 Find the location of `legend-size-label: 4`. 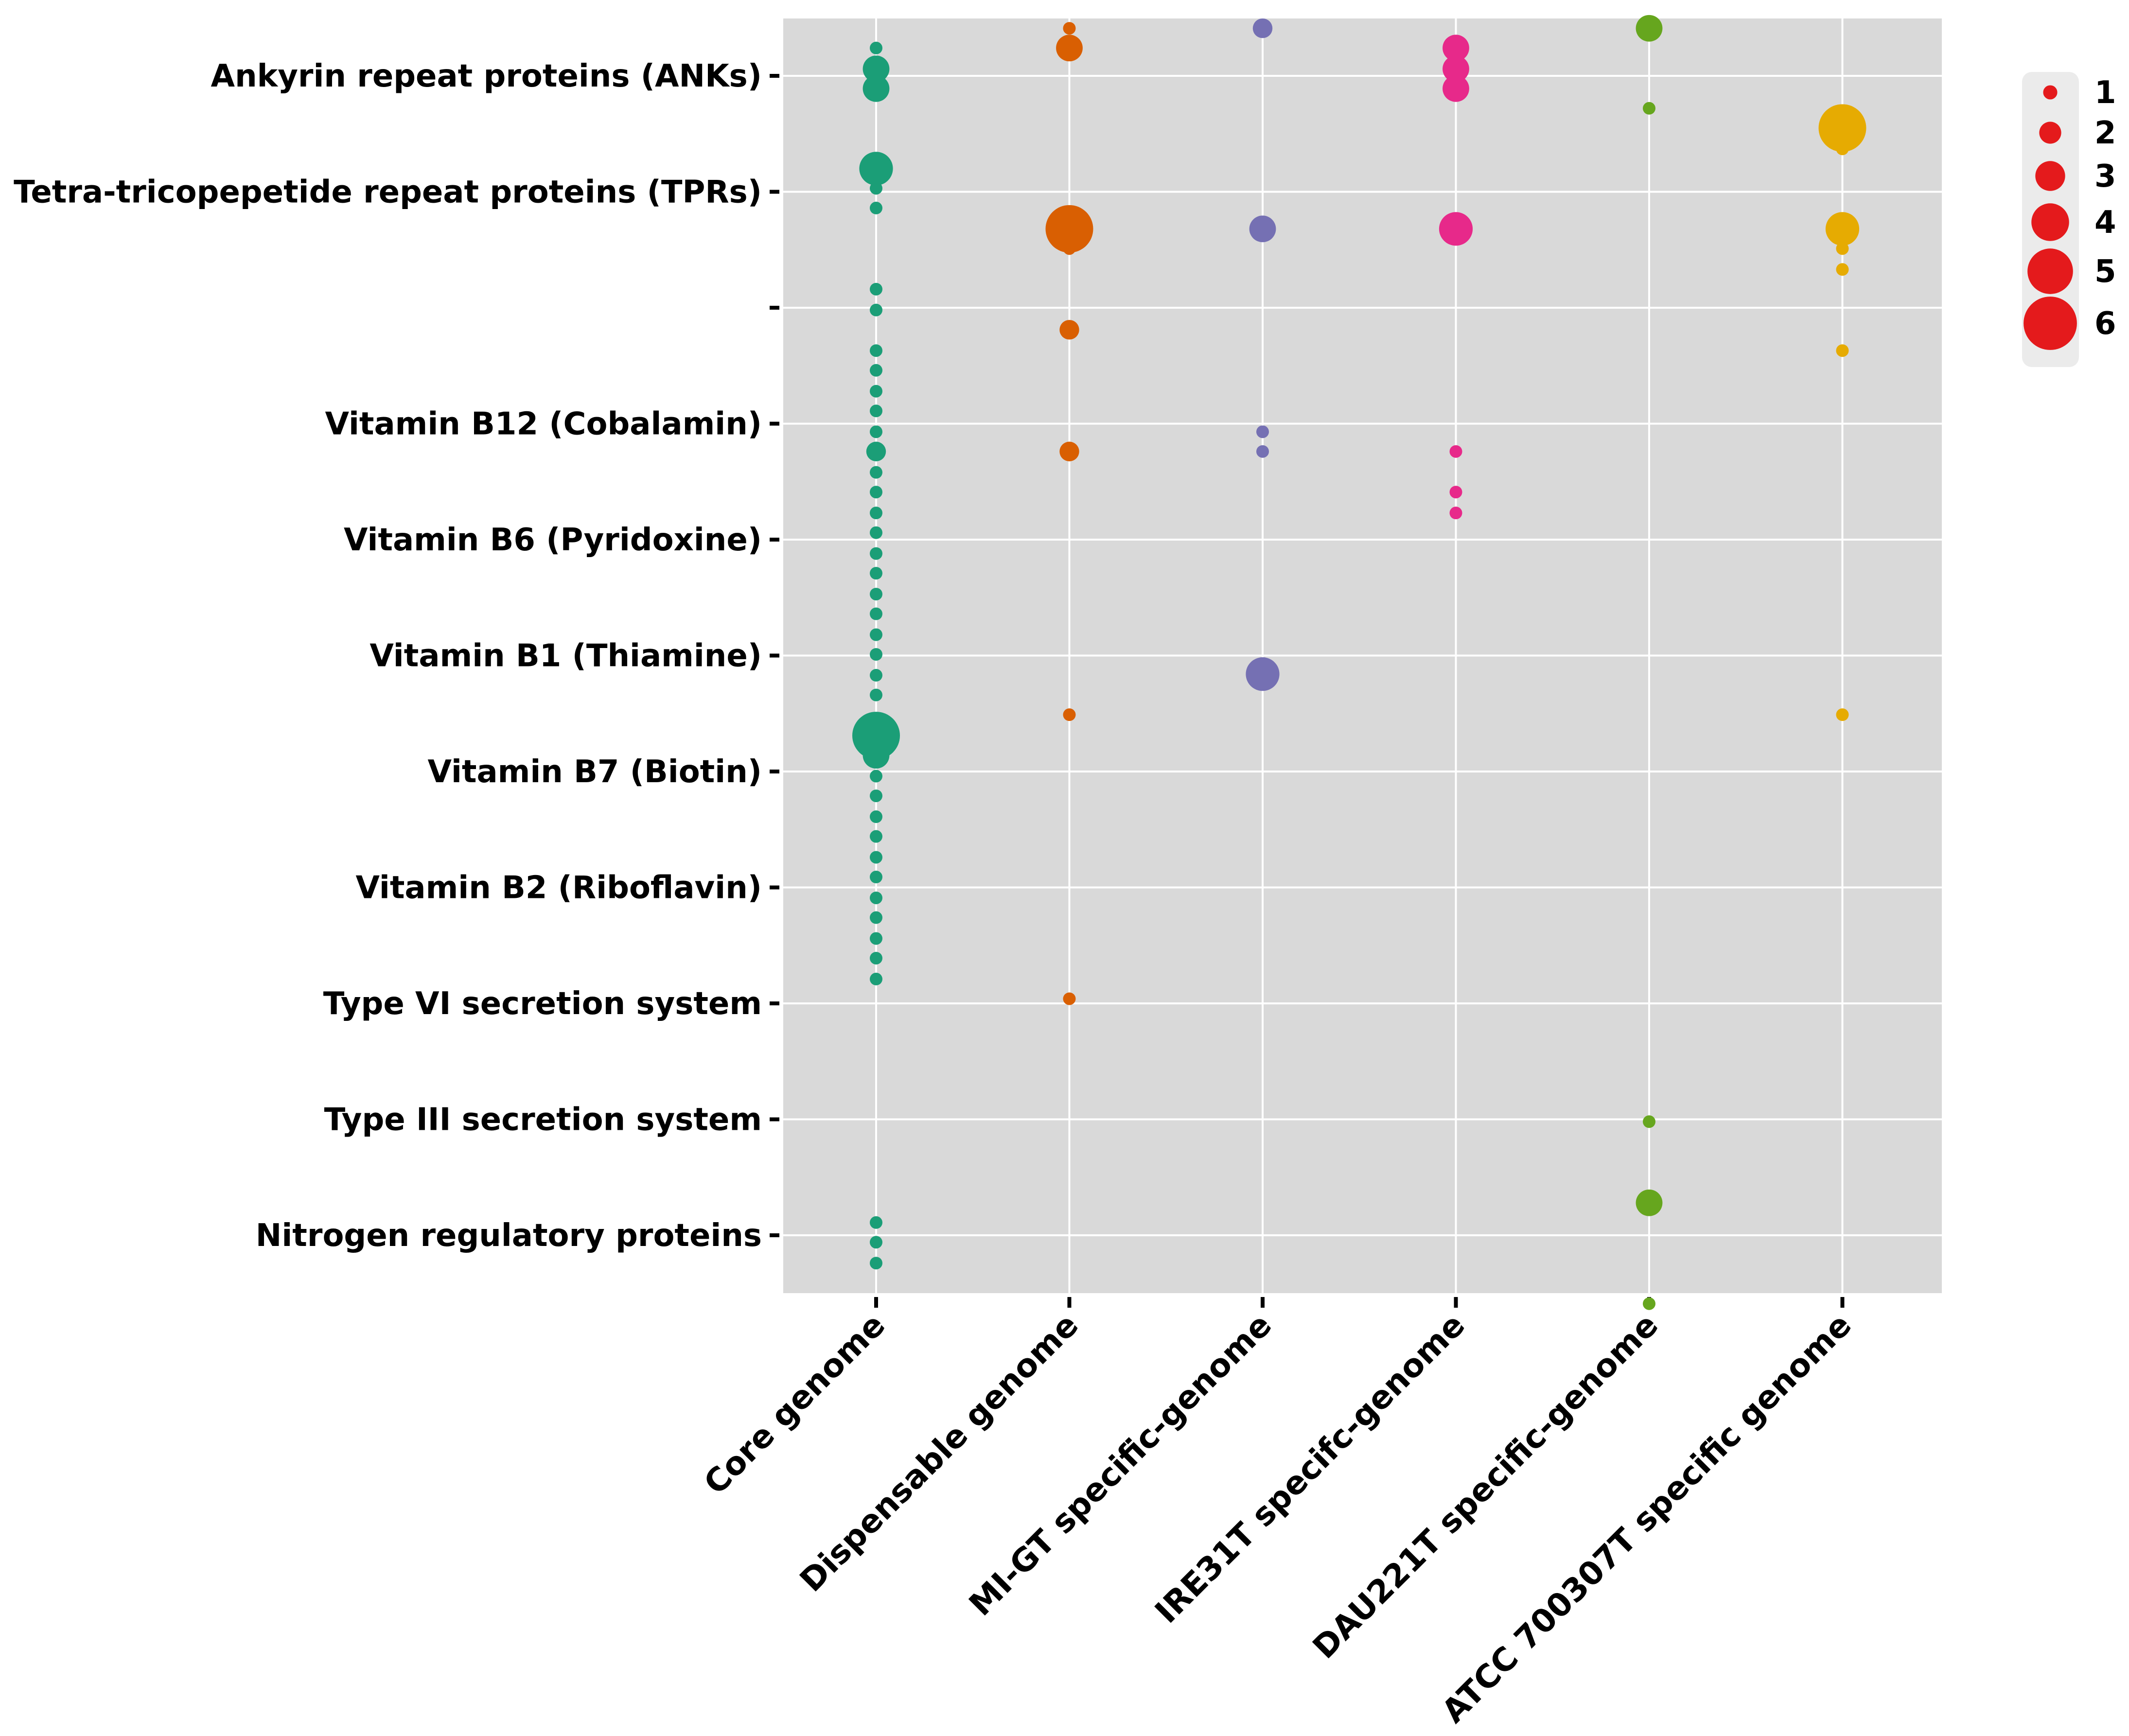

legend-size-label: 4 is located at coordinates (2105, 223).